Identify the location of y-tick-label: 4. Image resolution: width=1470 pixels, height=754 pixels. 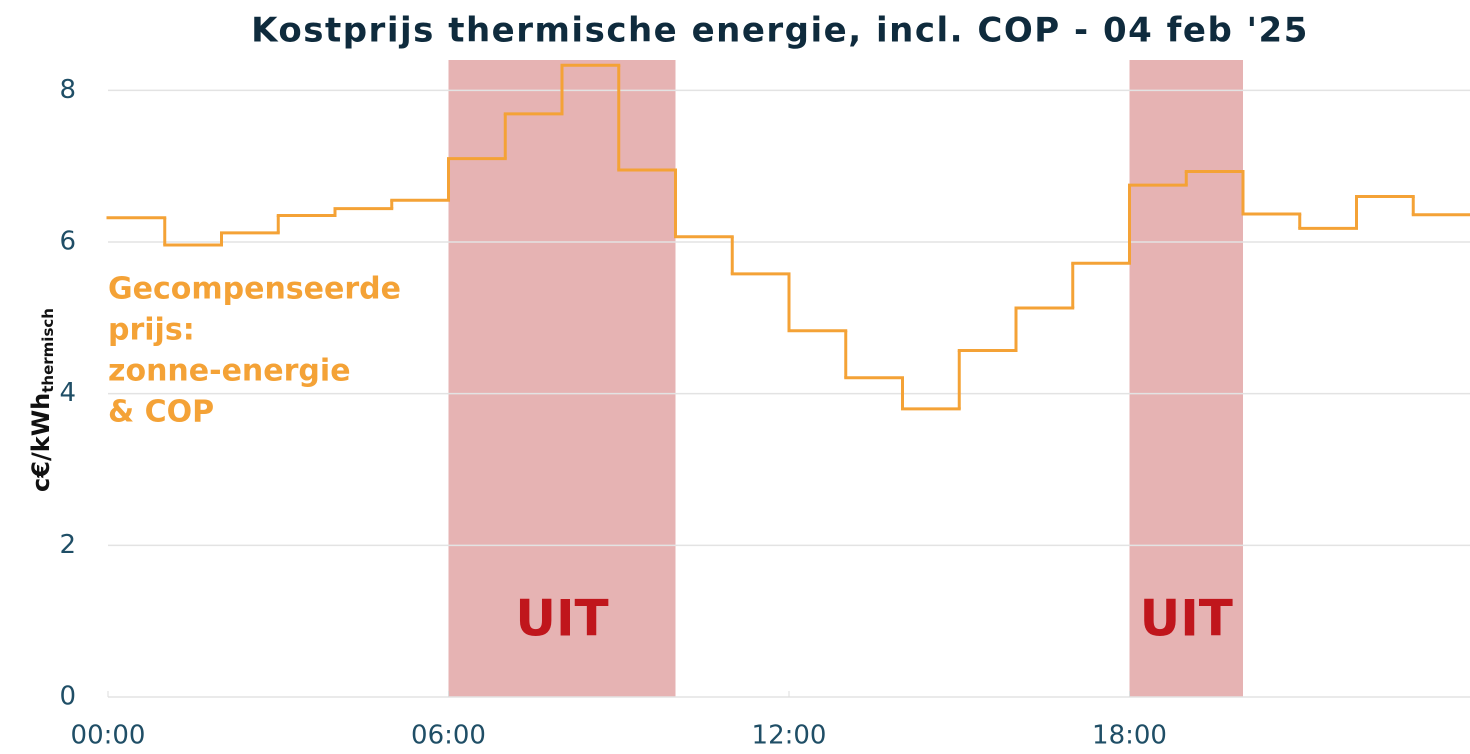
(67, 393).